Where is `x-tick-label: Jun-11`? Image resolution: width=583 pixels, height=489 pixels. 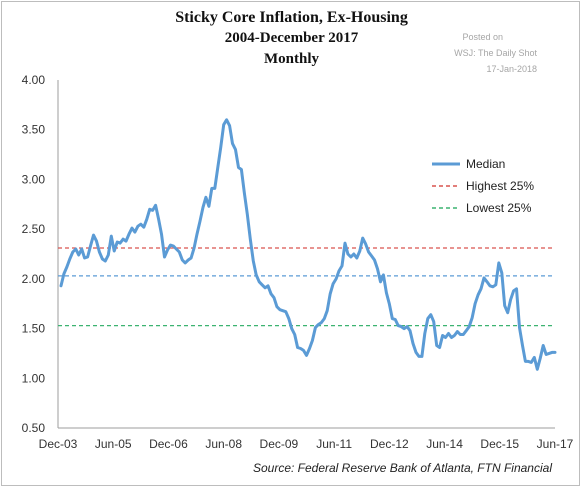
x-tick-label: Jun-11 is located at coordinates (334, 444).